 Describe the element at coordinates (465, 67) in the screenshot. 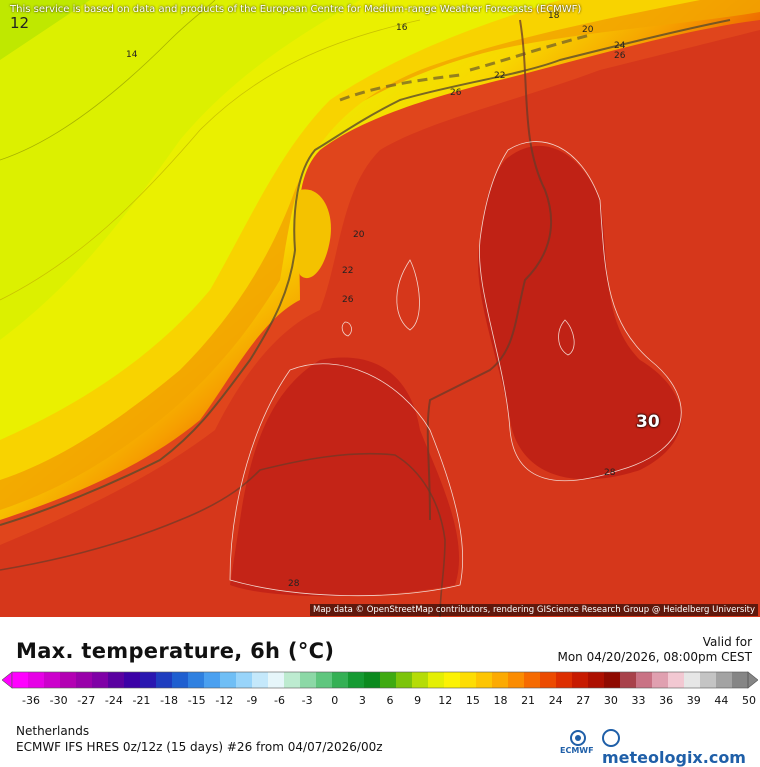

I see `wadden-islands` at that location.